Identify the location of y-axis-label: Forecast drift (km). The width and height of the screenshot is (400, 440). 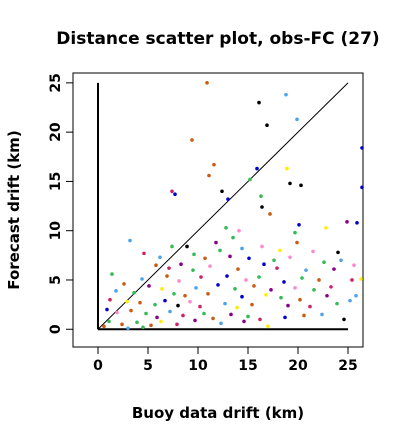
(14, 209).